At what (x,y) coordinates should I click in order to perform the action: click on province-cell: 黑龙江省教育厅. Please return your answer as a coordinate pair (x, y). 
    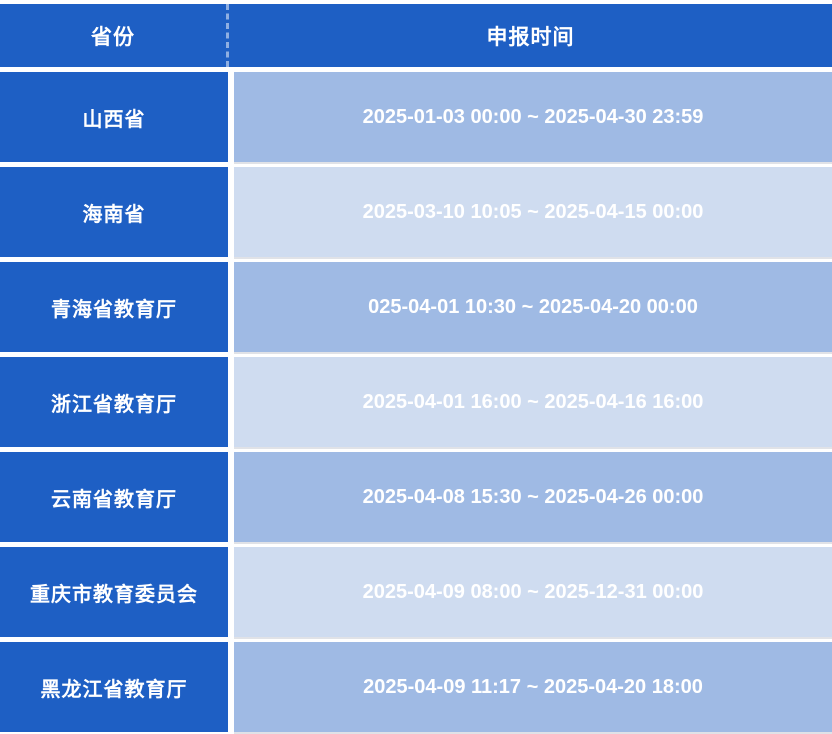
    Looking at the image, I should click on (114, 687).